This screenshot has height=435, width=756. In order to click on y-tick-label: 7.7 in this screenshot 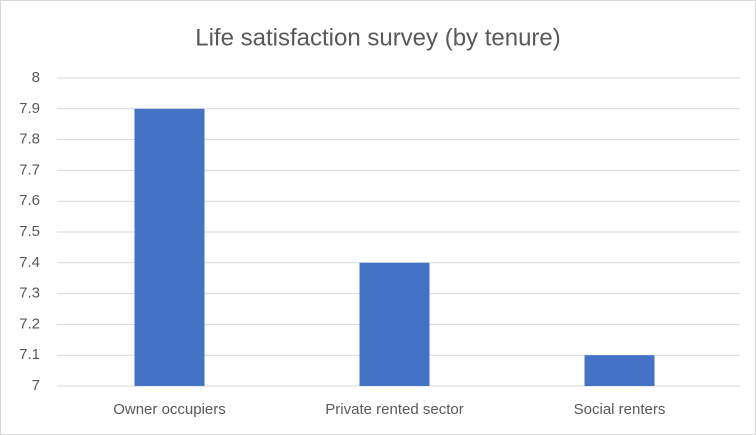, I will do `click(29, 169)`.